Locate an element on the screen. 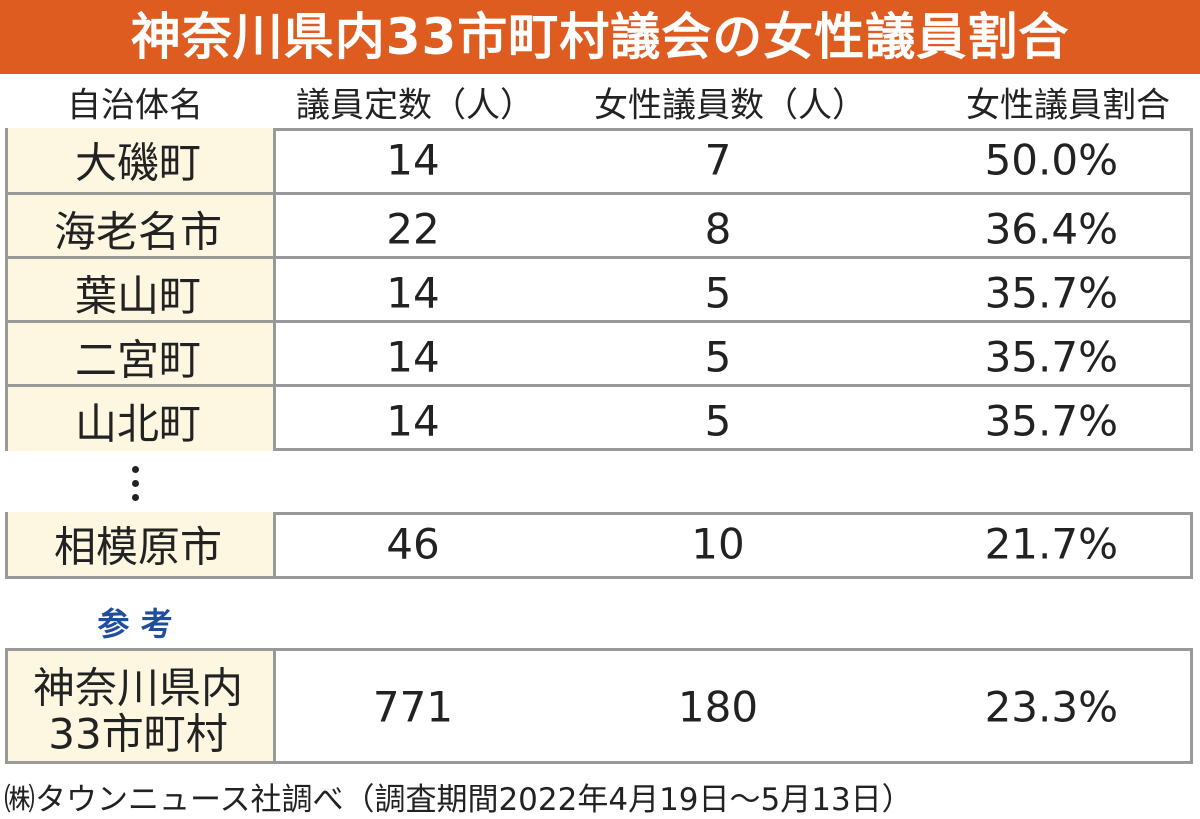  name-text: 二宮町 is located at coordinates (138, 359).